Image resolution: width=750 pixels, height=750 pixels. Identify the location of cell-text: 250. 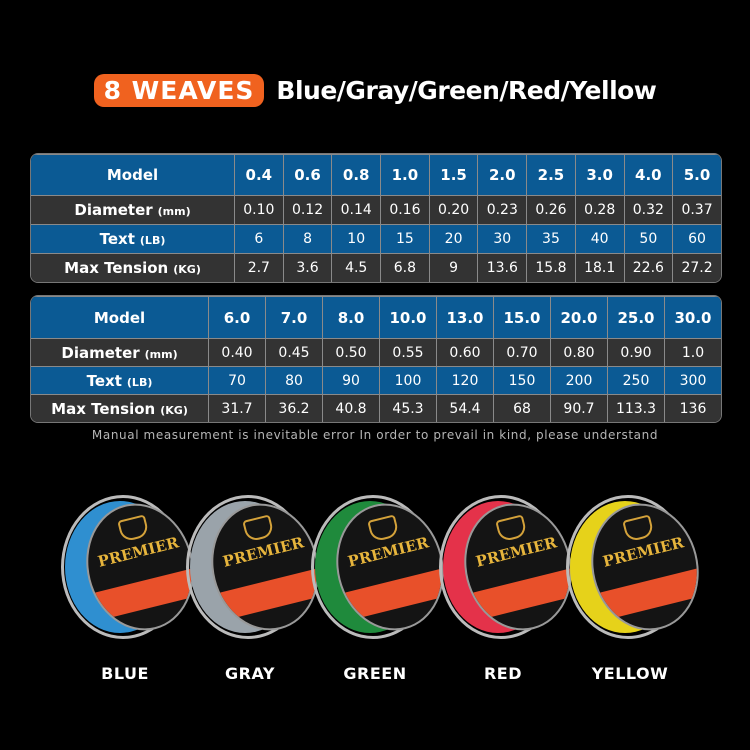
(635, 380).